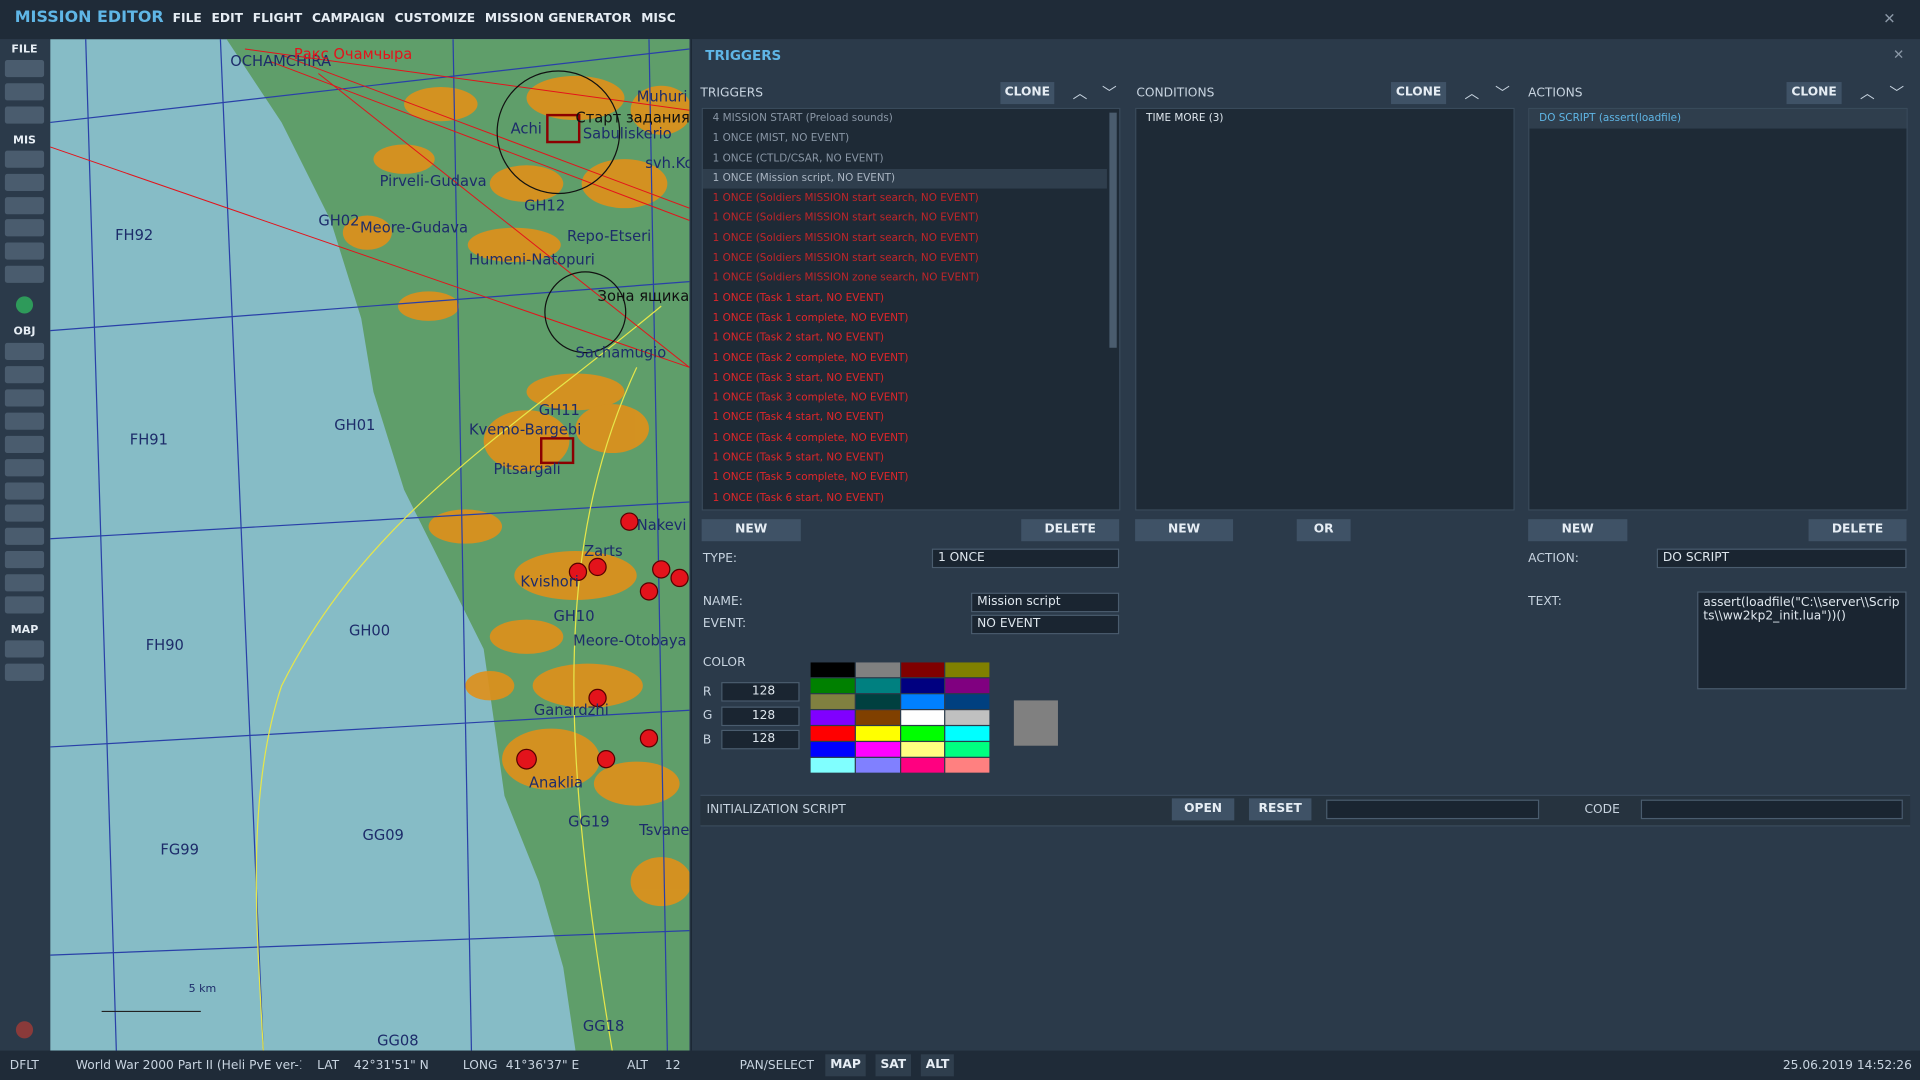 Image resolution: width=1920 pixels, height=1080 pixels. What do you see at coordinates (1889, 18) in the screenshot?
I see `close-app: ✕` at bounding box center [1889, 18].